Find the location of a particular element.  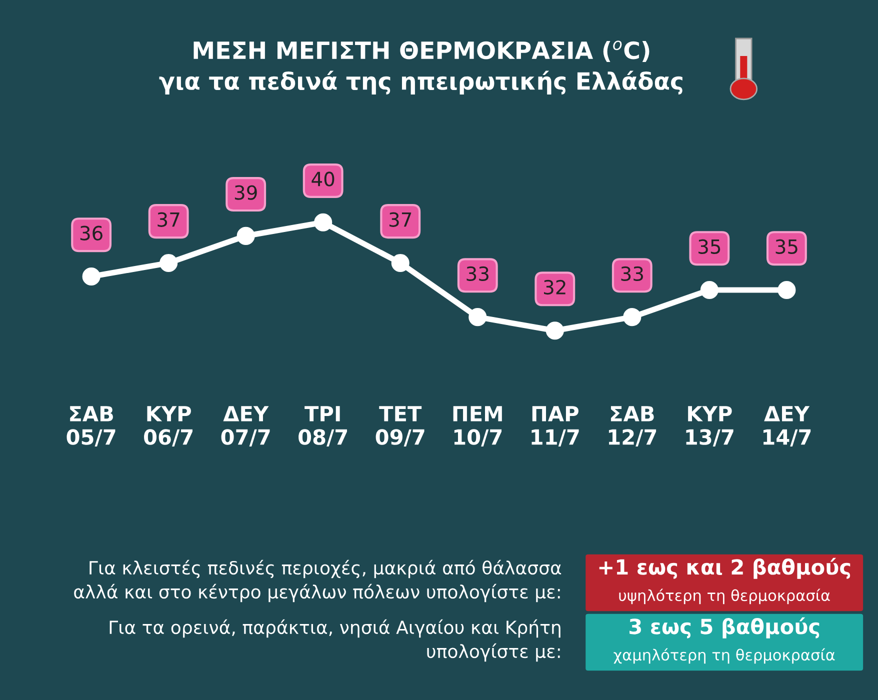

x-tick-label: ΠΕΜ 10/7 is located at coordinates (477, 426).